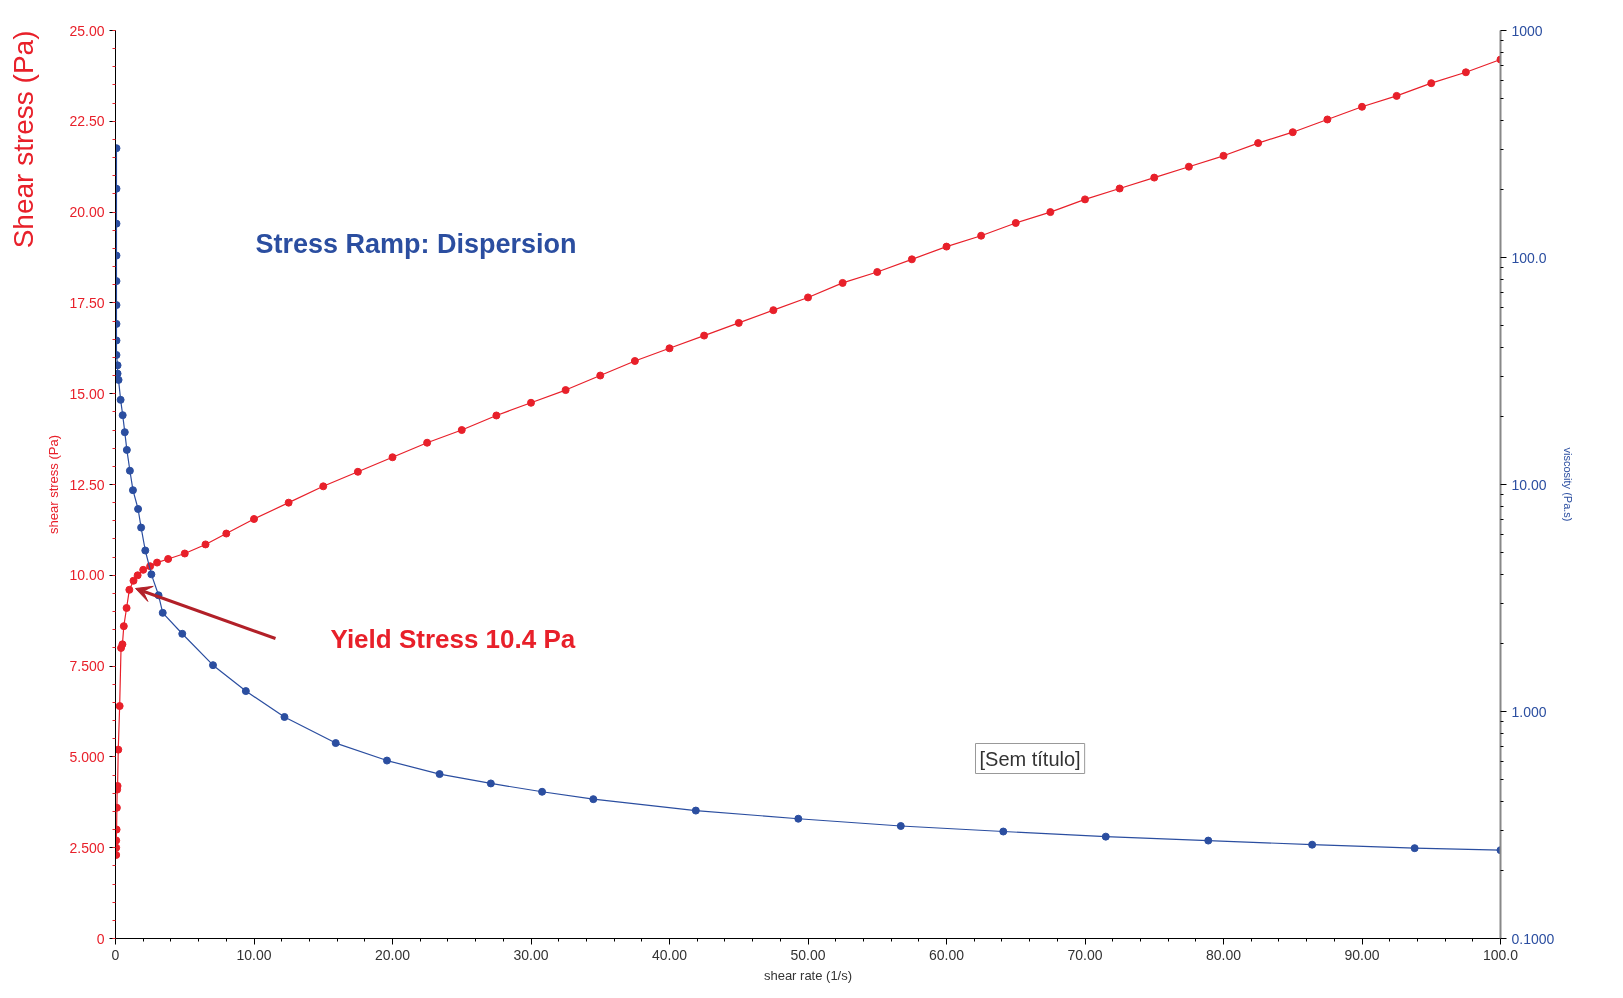 This screenshot has width=1623, height=998. I want to click on annotation: [Sem título], so click(1030, 758).